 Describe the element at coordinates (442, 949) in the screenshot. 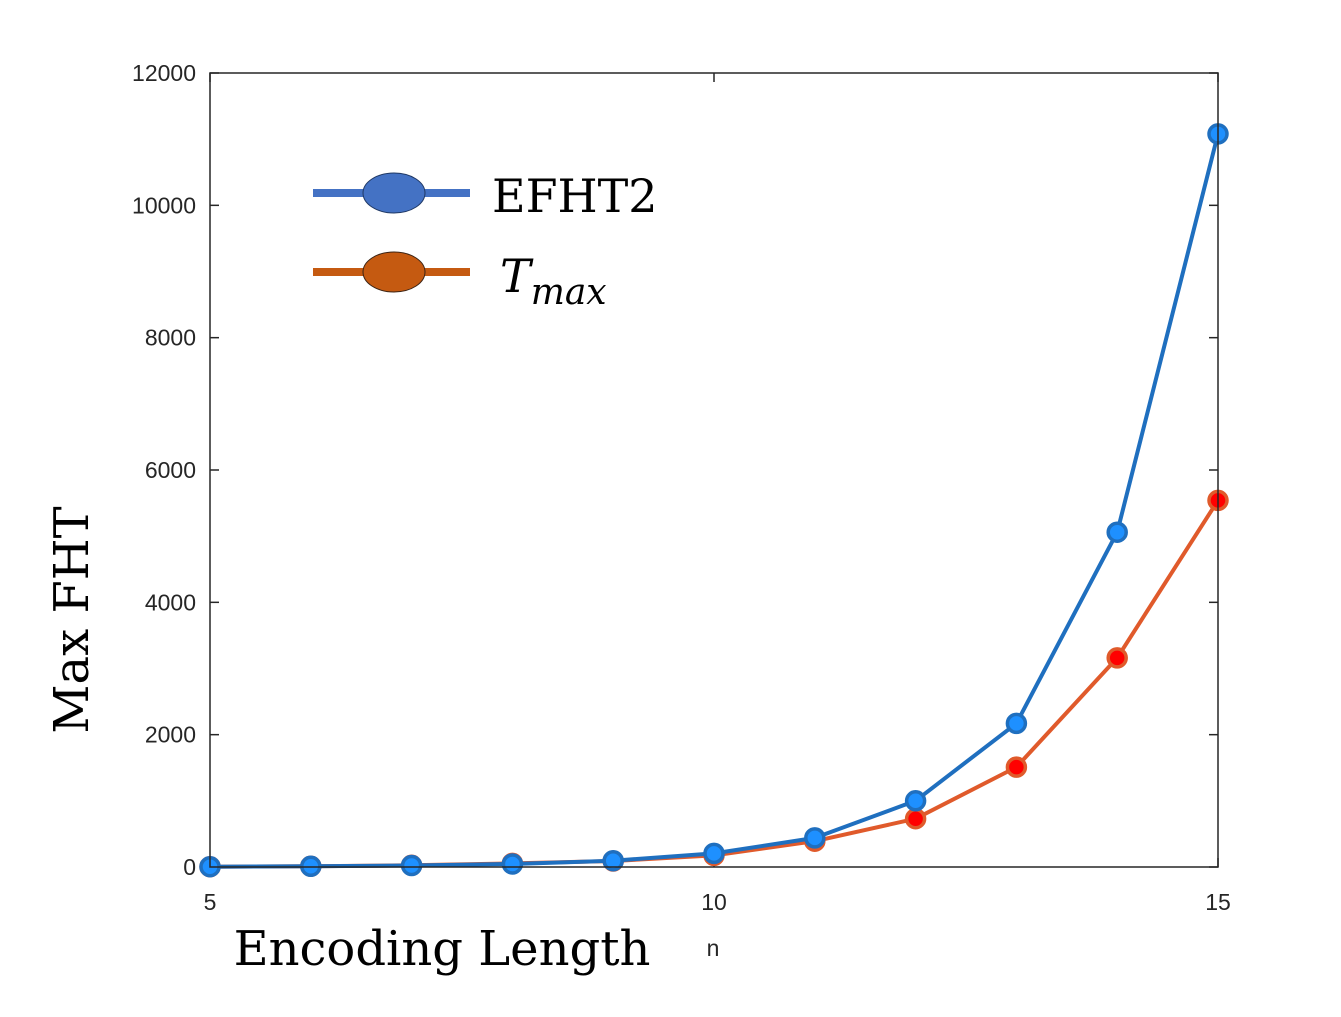

I see `x-caption: Encoding Length` at that location.